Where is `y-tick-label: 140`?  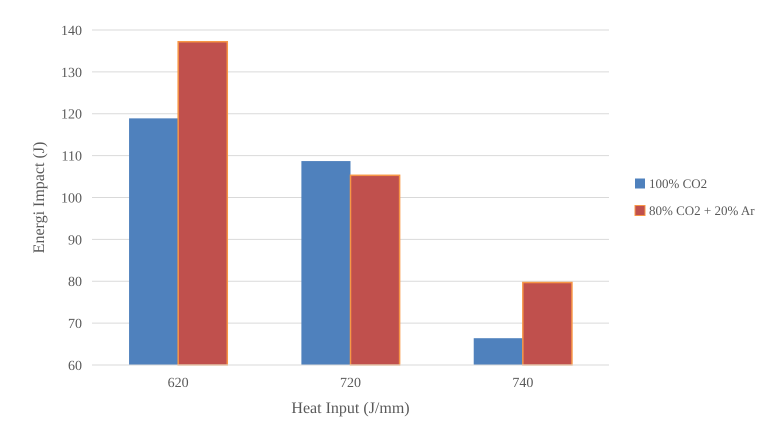
y-tick-label: 140 is located at coordinates (71, 31).